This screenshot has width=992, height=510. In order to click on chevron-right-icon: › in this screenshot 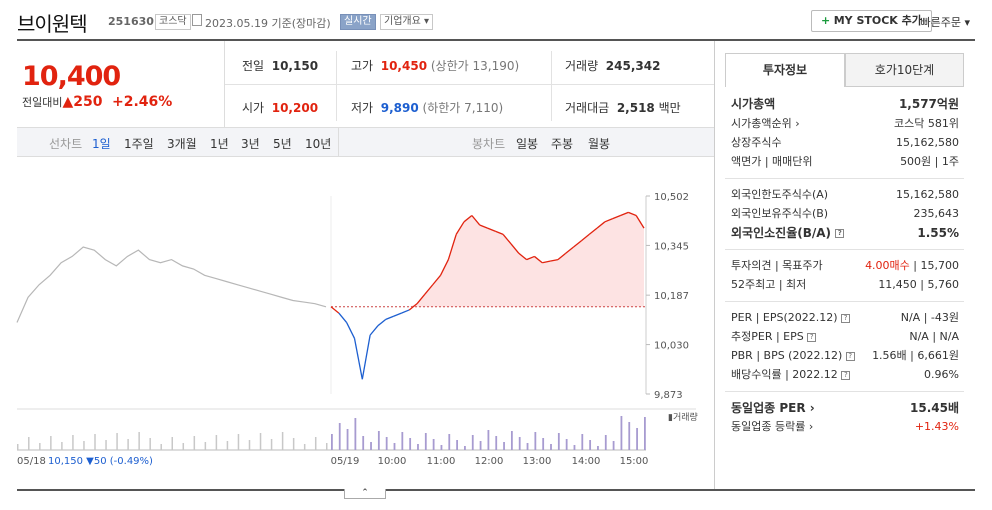, I will do `click(811, 426)`.